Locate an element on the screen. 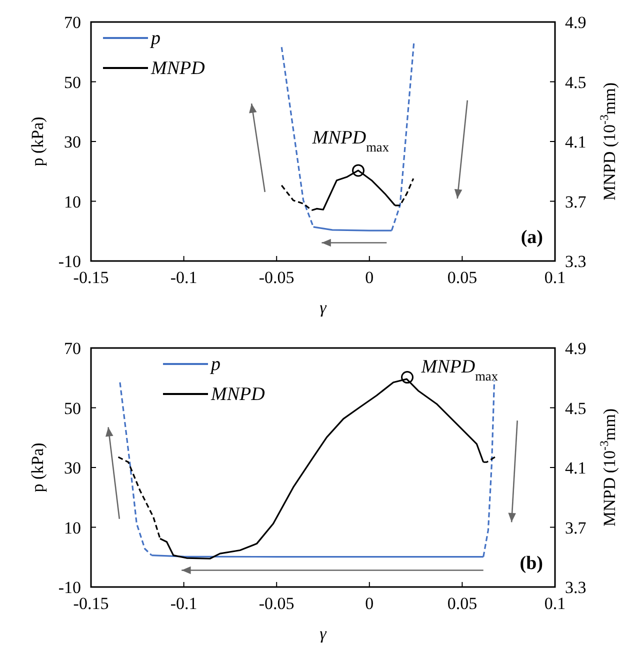 The image size is (635, 655). annotation: (b) is located at coordinates (531, 563).